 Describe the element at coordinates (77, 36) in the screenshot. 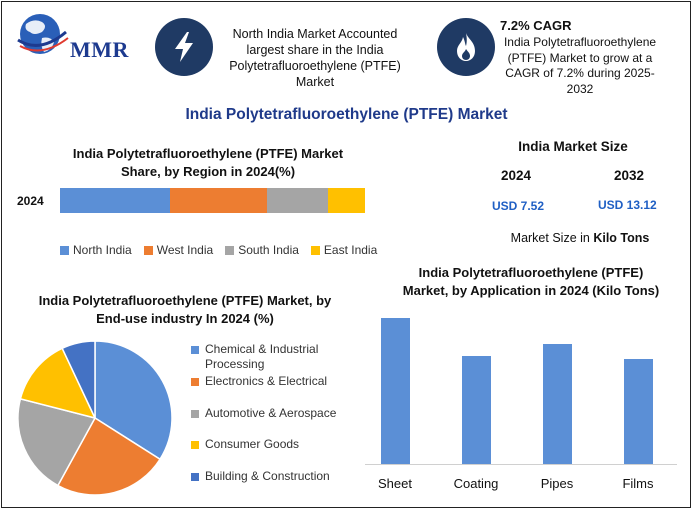

I see `mmr-logo: MMR` at that location.